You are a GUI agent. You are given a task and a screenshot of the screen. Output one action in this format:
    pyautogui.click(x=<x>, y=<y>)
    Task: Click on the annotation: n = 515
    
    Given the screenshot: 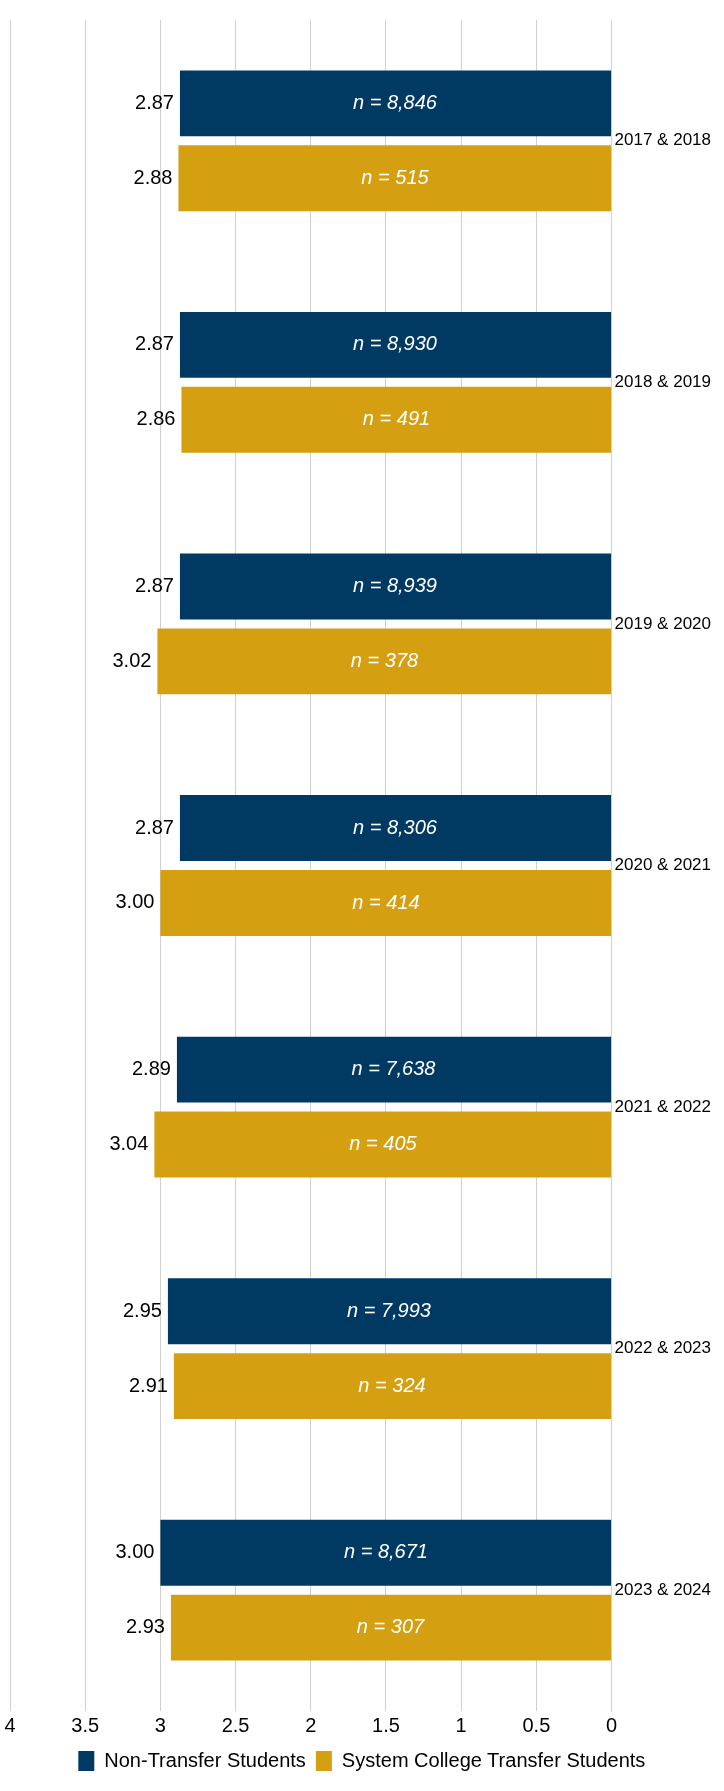 What is the action you would take?
    pyautogui.click(x=395, y=176)
    